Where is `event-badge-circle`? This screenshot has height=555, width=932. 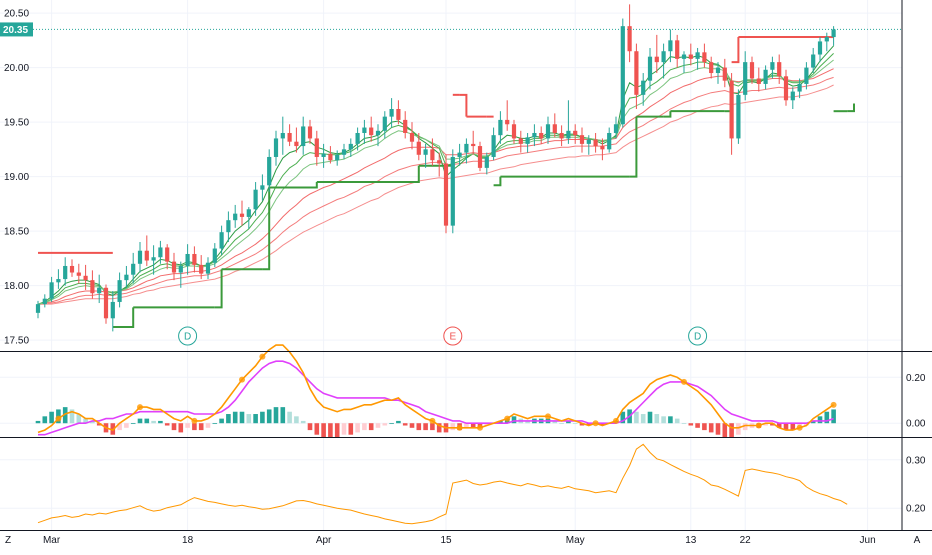
event-badge-circle is located at coordinates (188, 336).